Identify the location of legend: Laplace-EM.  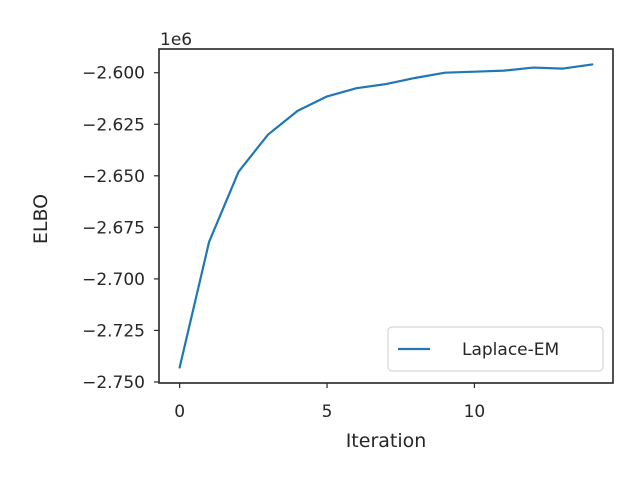
(495, 349).